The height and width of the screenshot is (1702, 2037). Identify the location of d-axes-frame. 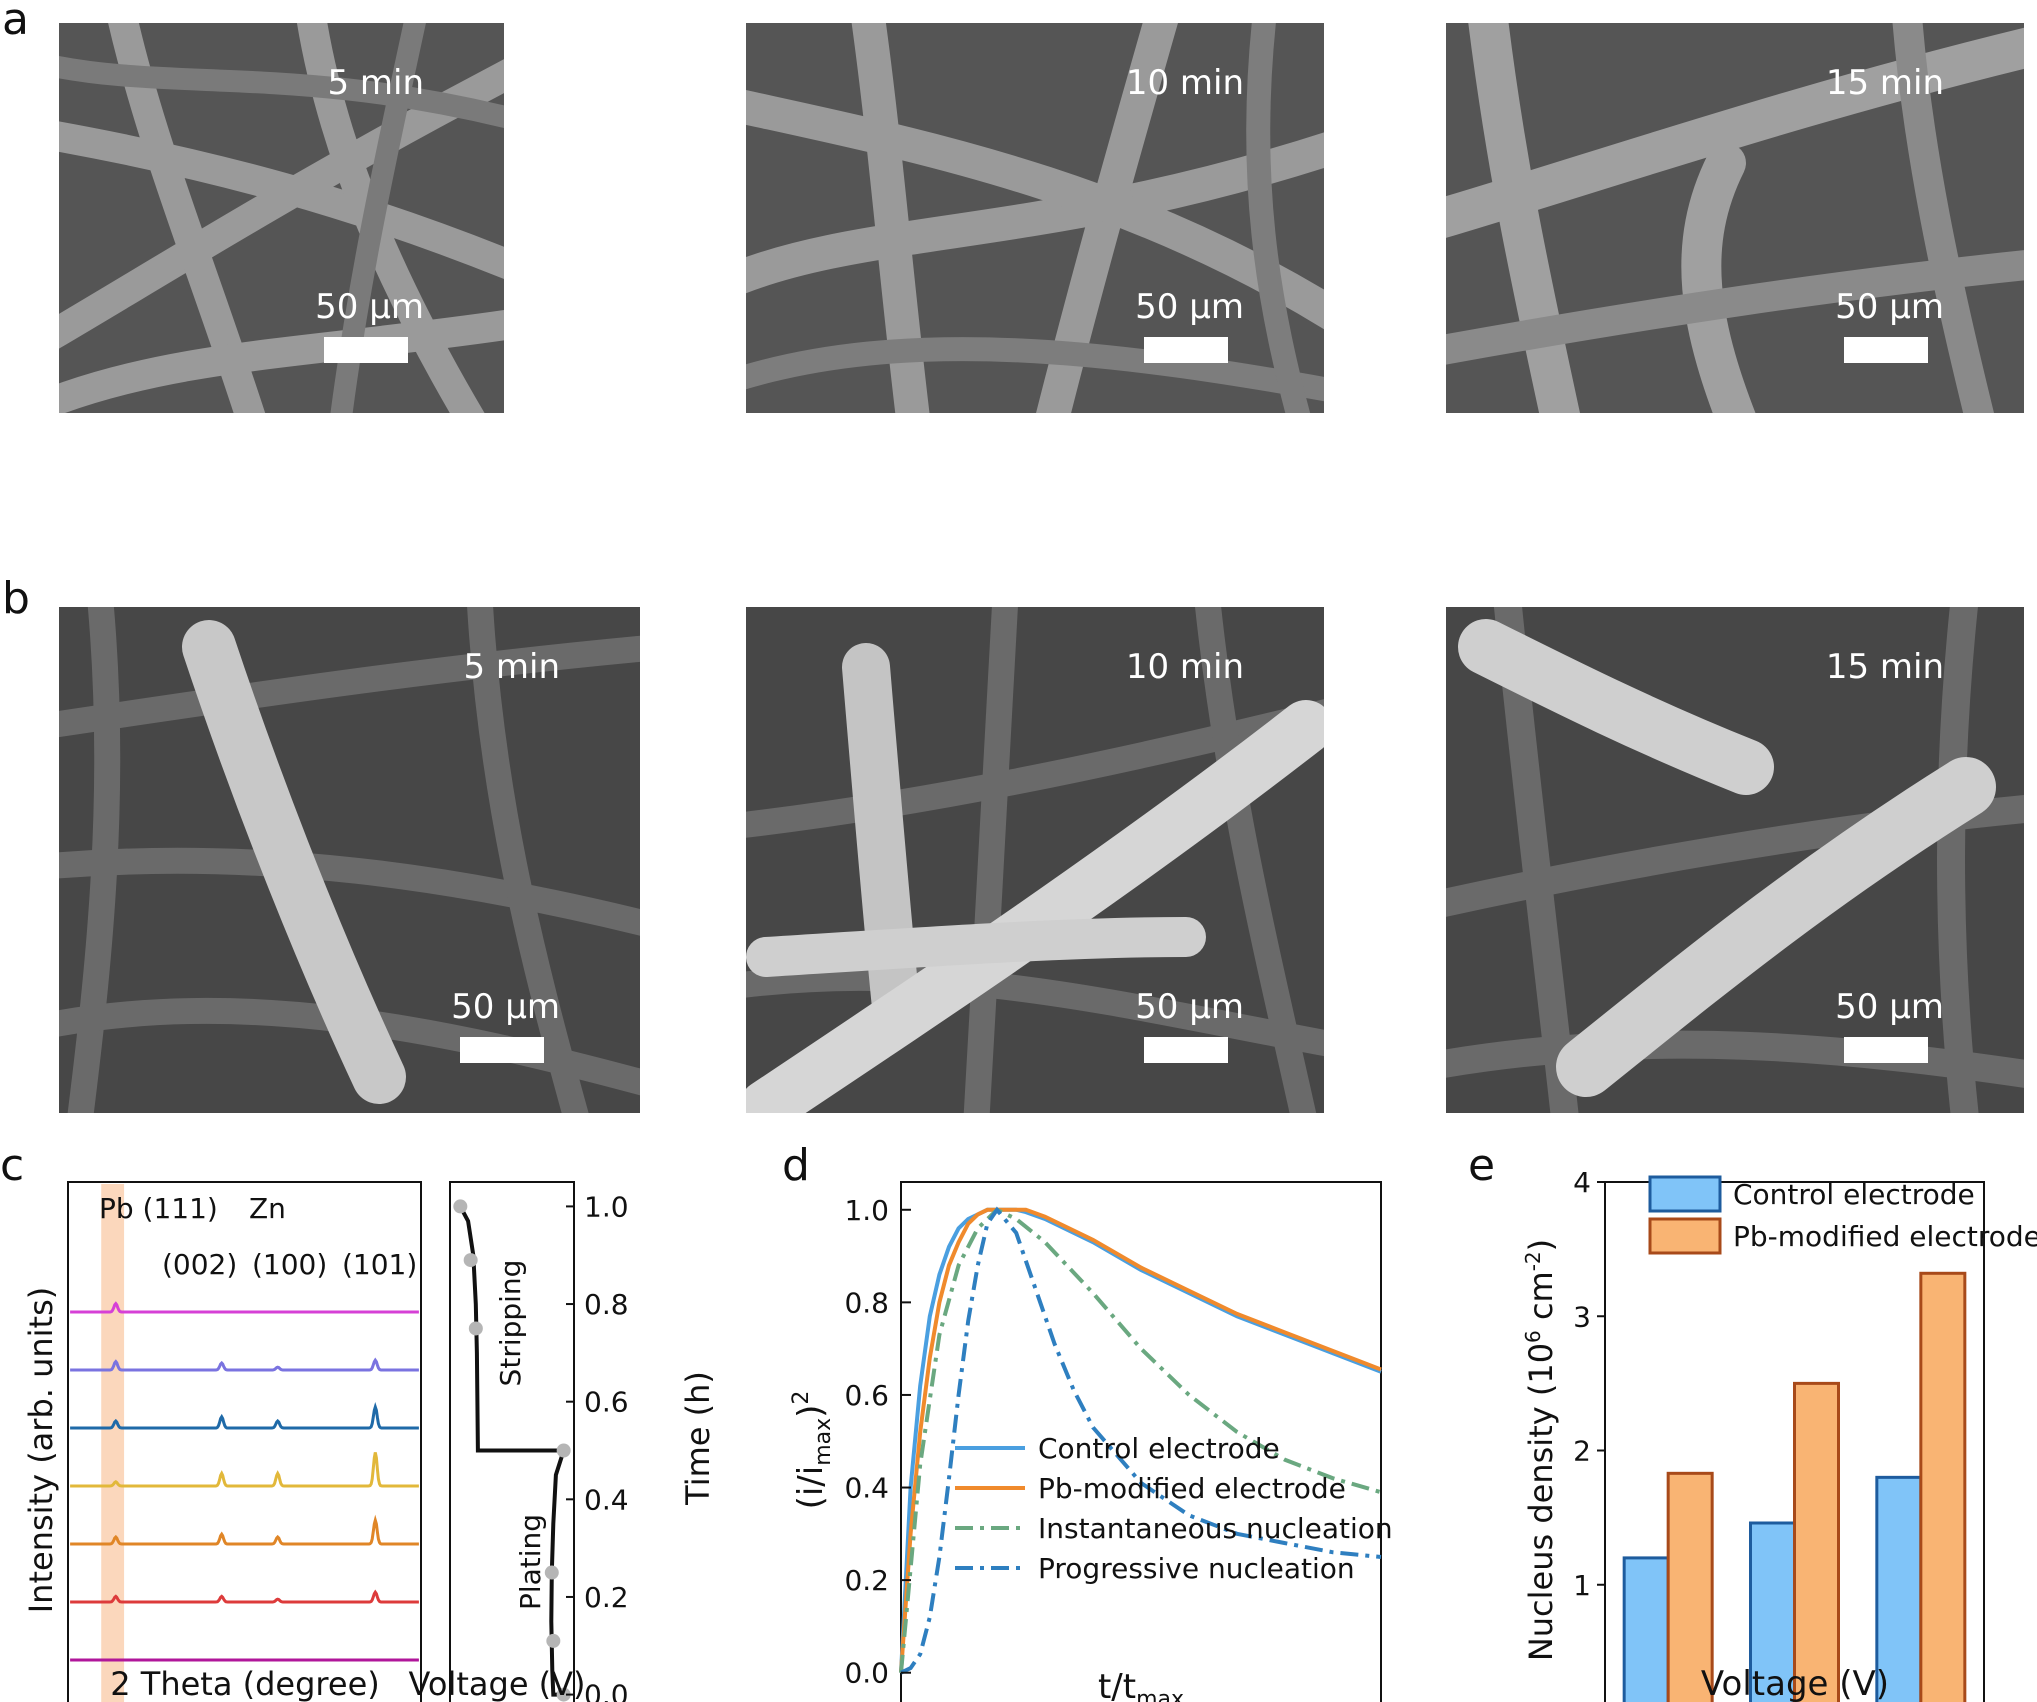
(1141, 1441).